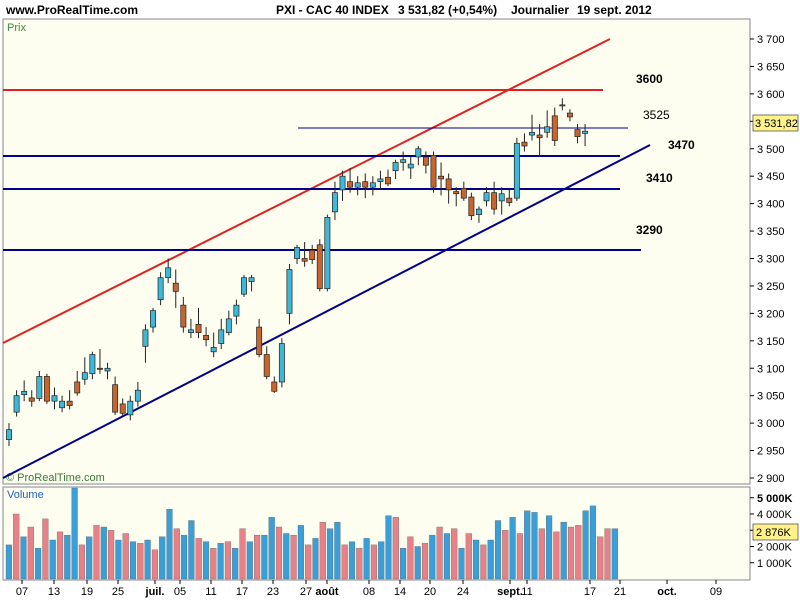 The height and width of the screenshot is (600, 800). What do you see at coordinates (665, 154) in the screenshot?
I see `level-labels: 3600 3525 3470 3410 3290` at bounding box center [665, 154].